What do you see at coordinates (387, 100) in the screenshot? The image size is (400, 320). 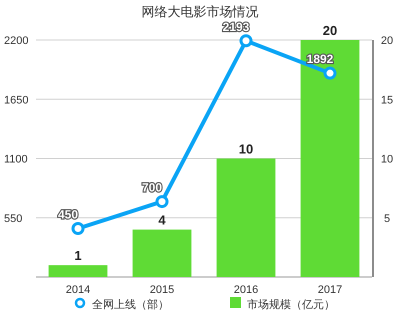 I see `y2-tick-label: 15` at bounding box center [387, 100].